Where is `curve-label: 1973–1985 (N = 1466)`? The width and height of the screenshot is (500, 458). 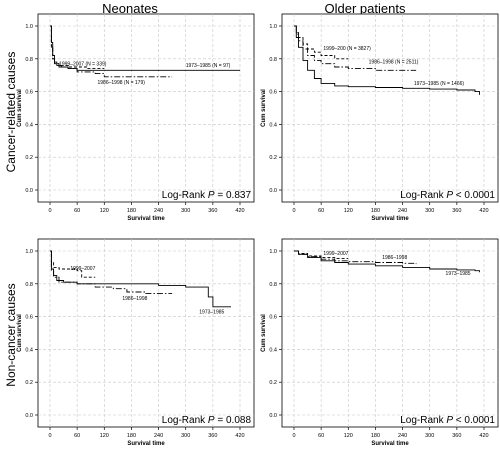 curve-label: 1973–1985 (N = 1466) is located at coordinates (439, 84).